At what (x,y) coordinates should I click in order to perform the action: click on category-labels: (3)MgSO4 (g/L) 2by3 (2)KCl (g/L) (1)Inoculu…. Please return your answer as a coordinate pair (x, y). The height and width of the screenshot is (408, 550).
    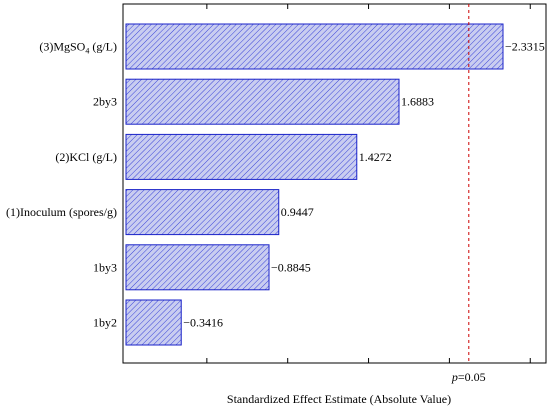
    Looking at the image, I should click on (61, 185).